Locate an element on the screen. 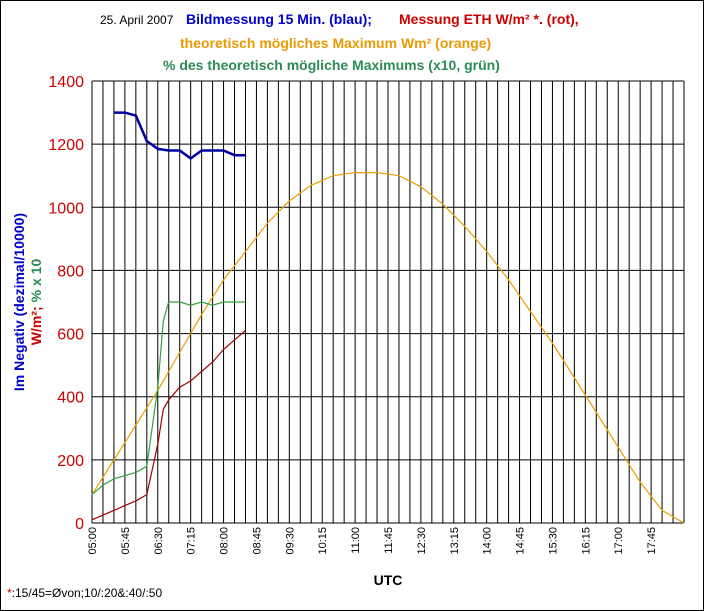  x-tick-label: 14:00 is located at coordinates (488, 541).